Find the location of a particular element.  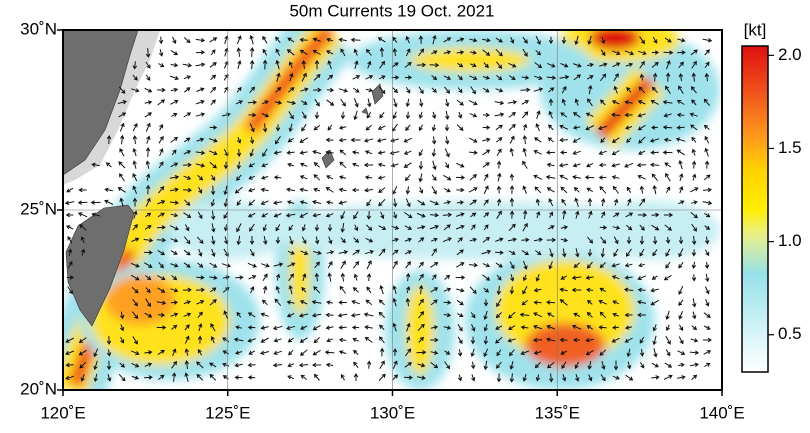

colorbar-tick-label: 2.0 is located at coordinates (790, 54).